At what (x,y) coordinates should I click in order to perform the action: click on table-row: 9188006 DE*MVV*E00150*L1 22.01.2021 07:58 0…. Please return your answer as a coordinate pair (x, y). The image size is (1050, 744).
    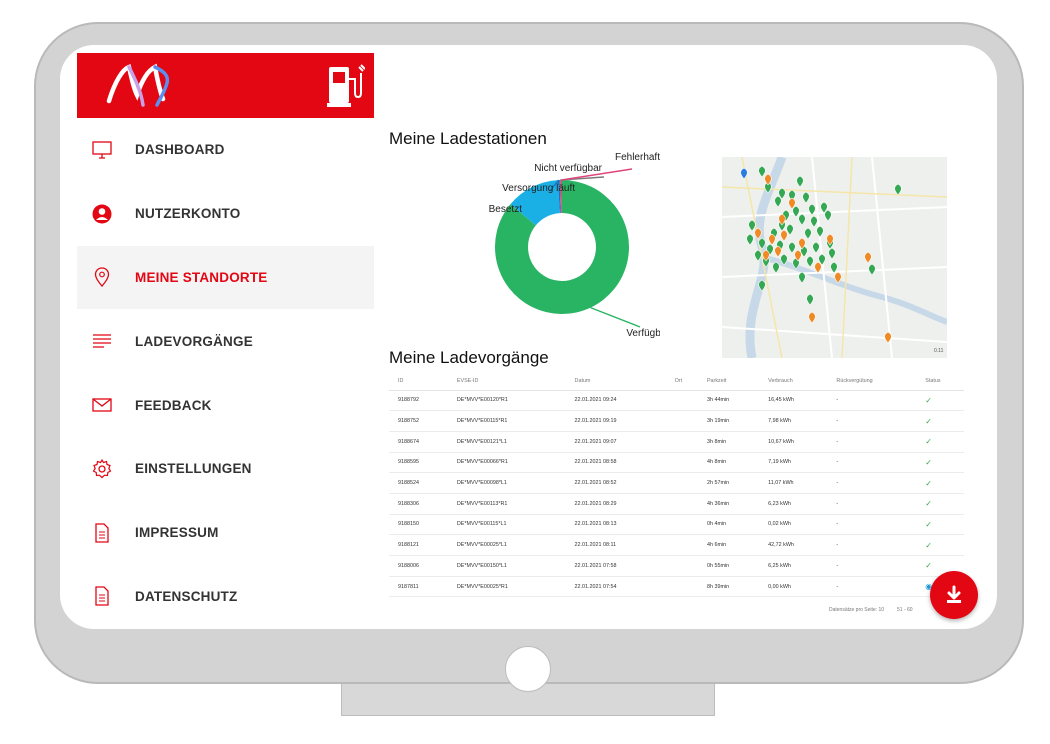
    Looking at the image, I should click on (676, 566).